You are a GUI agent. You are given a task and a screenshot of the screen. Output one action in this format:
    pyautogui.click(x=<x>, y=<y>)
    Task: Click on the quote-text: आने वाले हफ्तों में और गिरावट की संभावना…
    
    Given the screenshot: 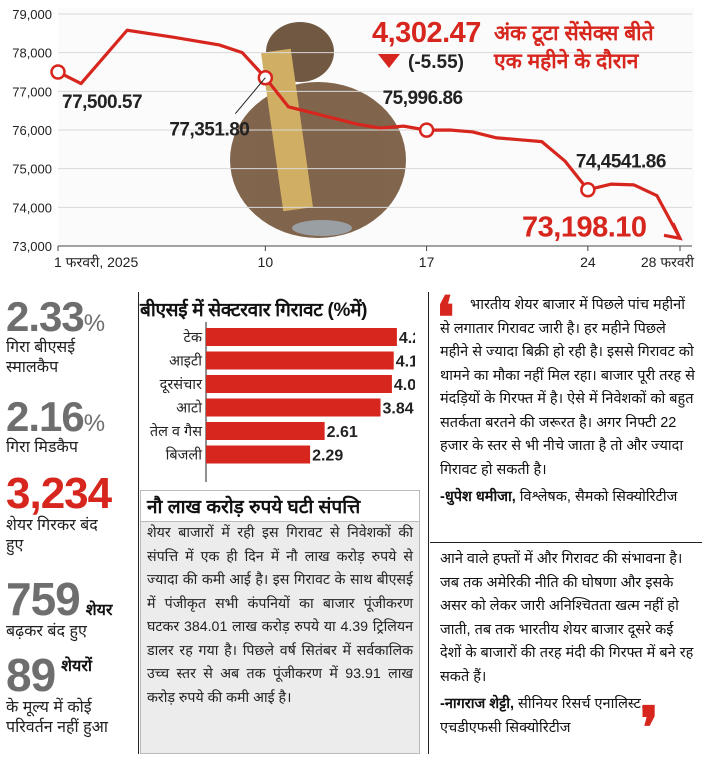 What is the action you would take?
    pyautogui.click(x=567, y=618)
    